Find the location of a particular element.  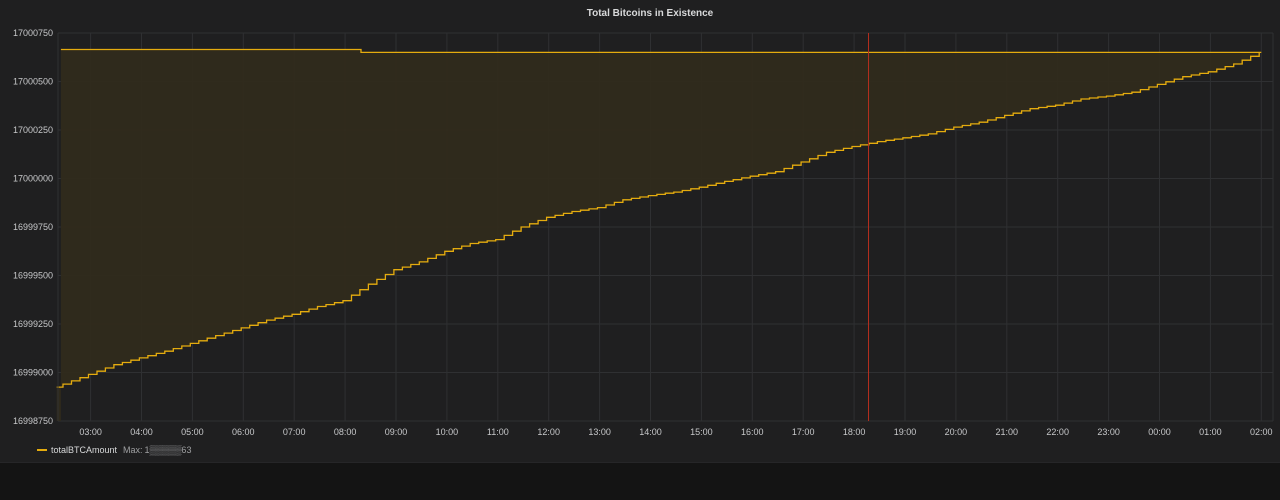

x-tick-label: 14:00 is located at coordinates (650, 432).